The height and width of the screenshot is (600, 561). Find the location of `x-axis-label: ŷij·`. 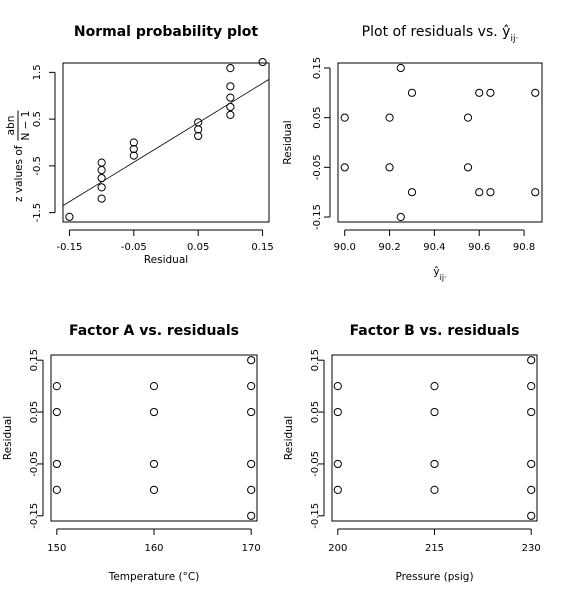

x-axis-label: ŷij· is located at coordinates (439, 274).